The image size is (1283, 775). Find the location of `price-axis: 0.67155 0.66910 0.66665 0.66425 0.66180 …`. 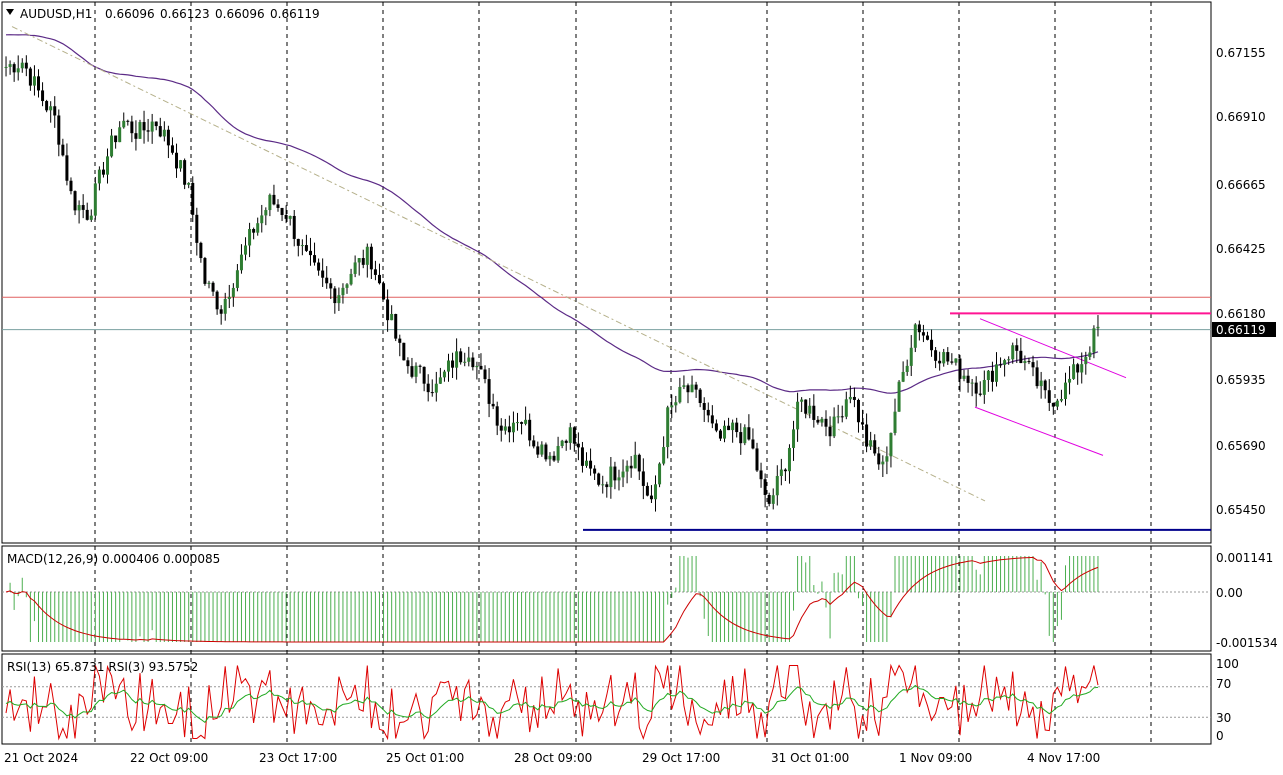

price-axis: 0.67155 0.66910 0.66665 0.66425 0.66180 … is located at coordinates (1244, 281).